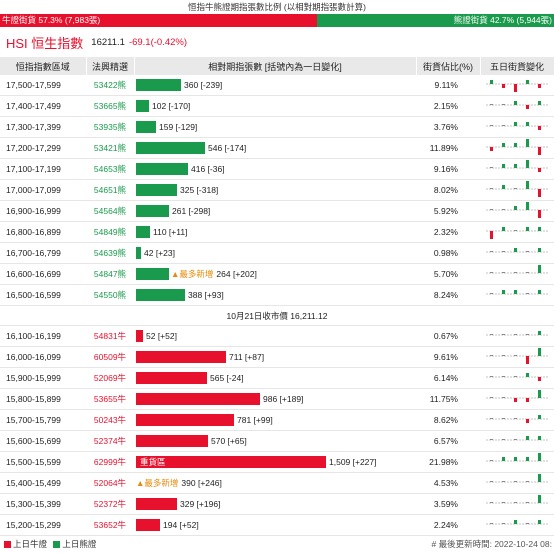 Image resolution: width=554 pixels, height=553 pixels. I want to click on contracts-cell: 159 [-129], so click(275, 127).